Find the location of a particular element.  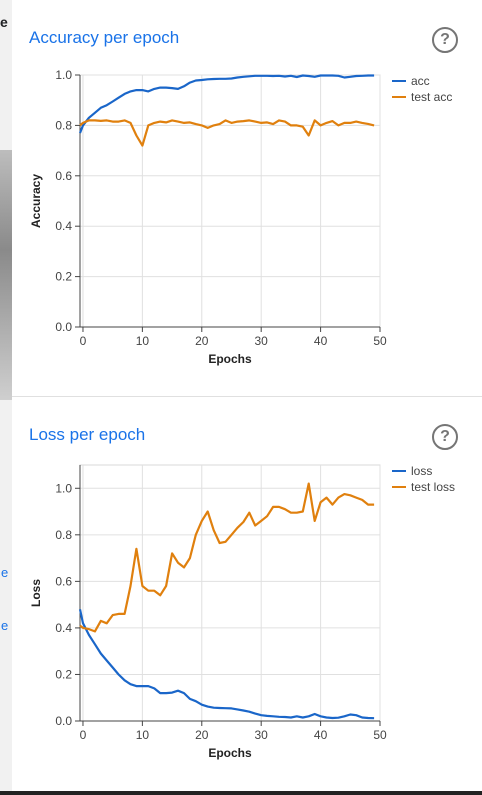

legend-label: acc is located at coordinates (420, 81).